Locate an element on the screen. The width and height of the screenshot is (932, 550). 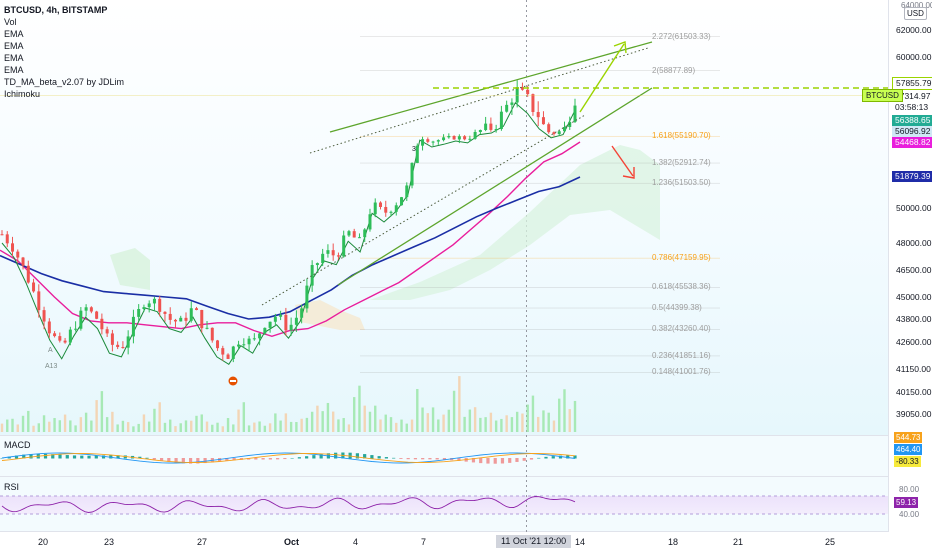
trendline-upper is located at coordinates (491, 87).